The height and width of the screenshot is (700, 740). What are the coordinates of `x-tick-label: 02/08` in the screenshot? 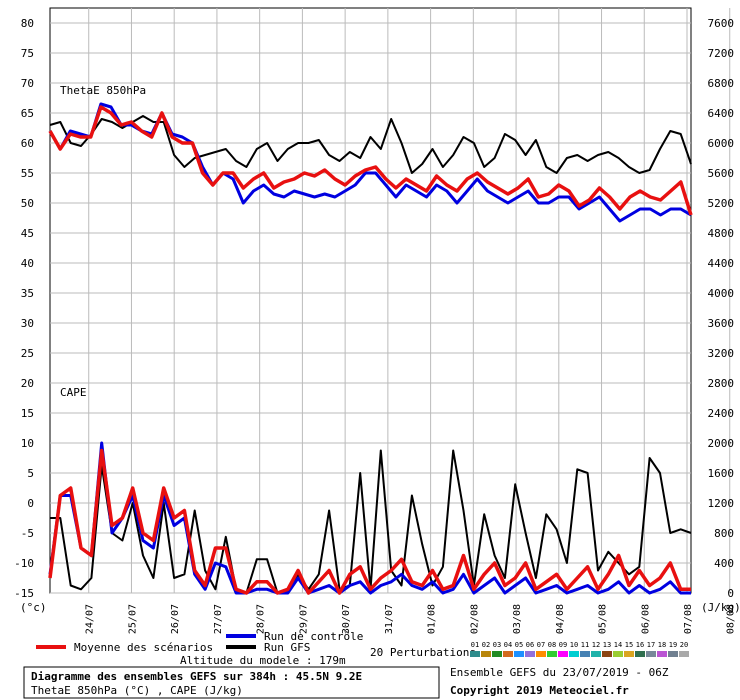 It's located at (474, 619).